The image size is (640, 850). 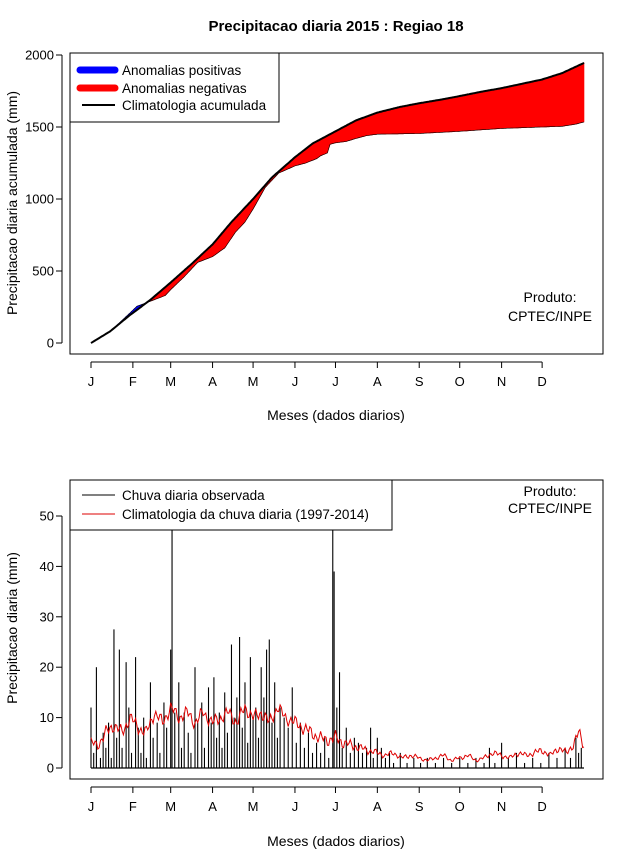 What do you see at coordinates (550, 491) in the screenshot?
I see `bottom-product-label-line1: Produto:` at bounding box center [550, 491].